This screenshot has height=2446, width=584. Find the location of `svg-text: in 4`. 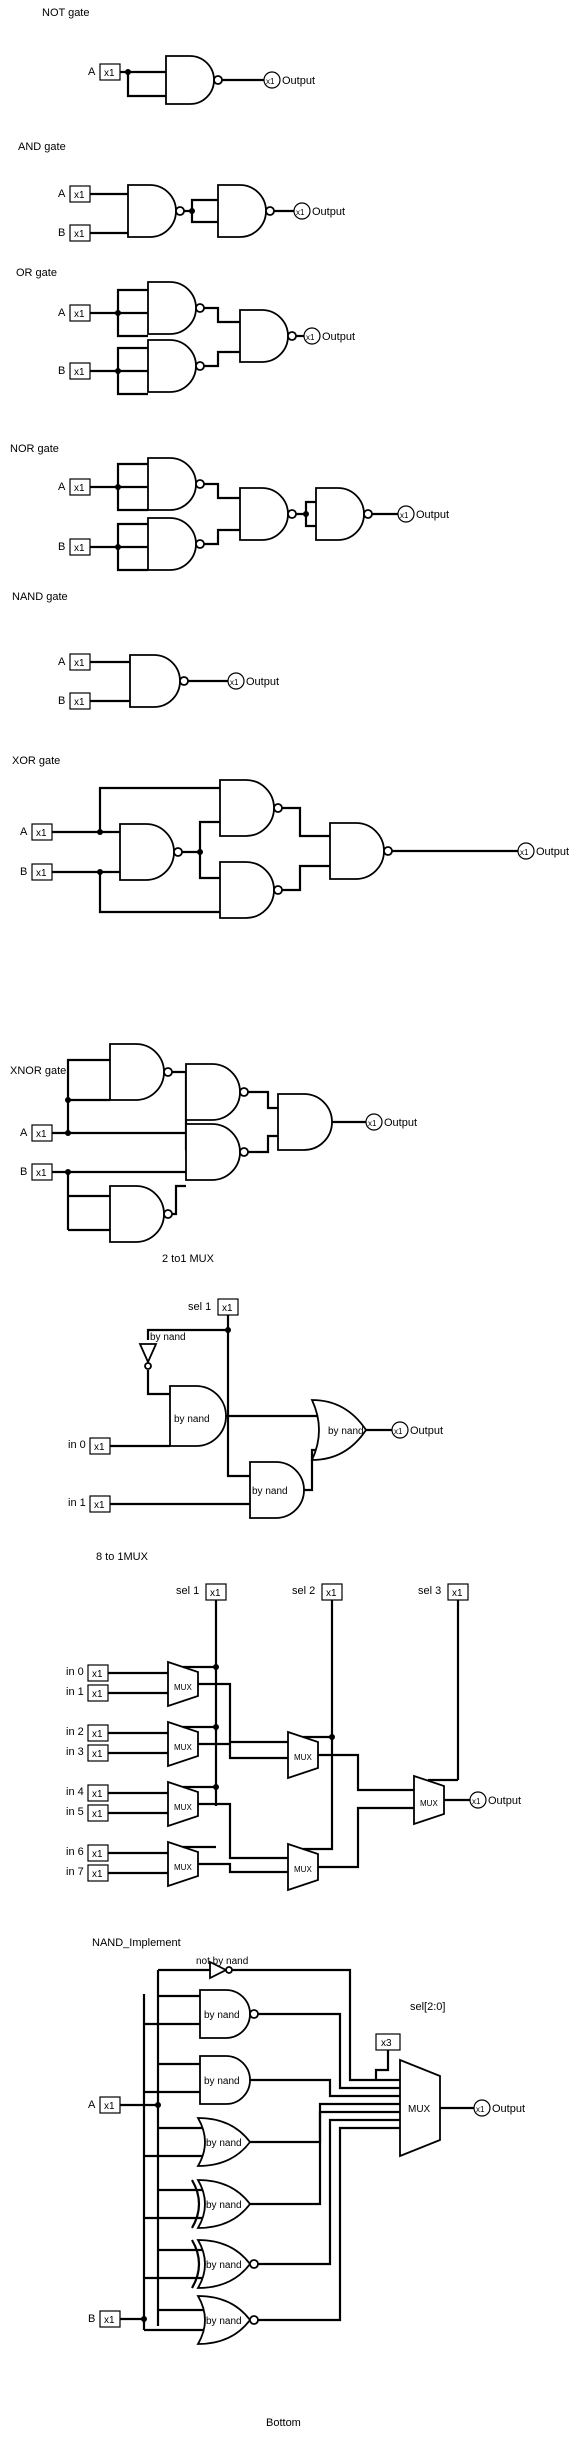

svg-text: in 4 is located at coordinates (75, 1792).